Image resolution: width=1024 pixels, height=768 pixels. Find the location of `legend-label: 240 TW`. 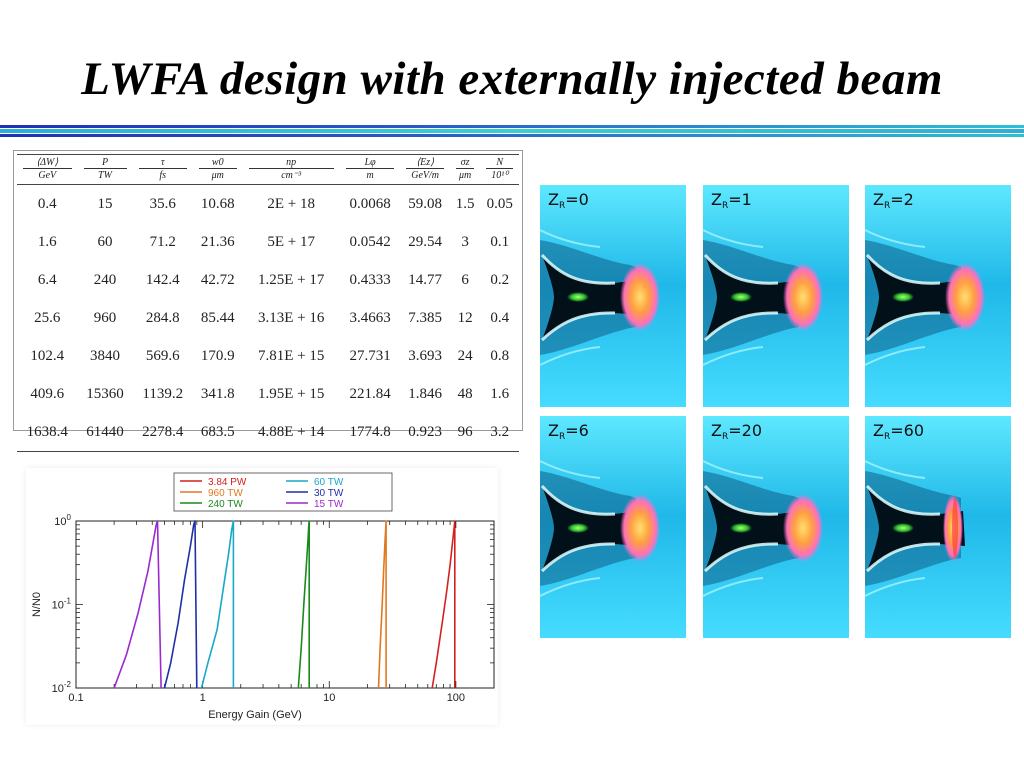

legend-label: 240 TW is located at coordinates (225, 504).